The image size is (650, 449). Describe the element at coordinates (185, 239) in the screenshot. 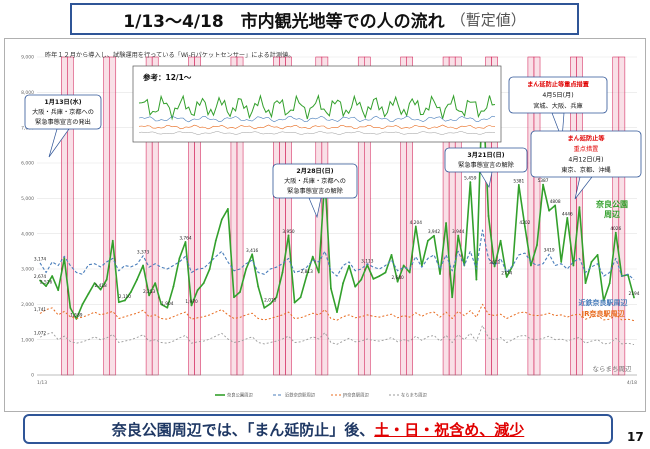

I see `data-label: 3,764` at that location.